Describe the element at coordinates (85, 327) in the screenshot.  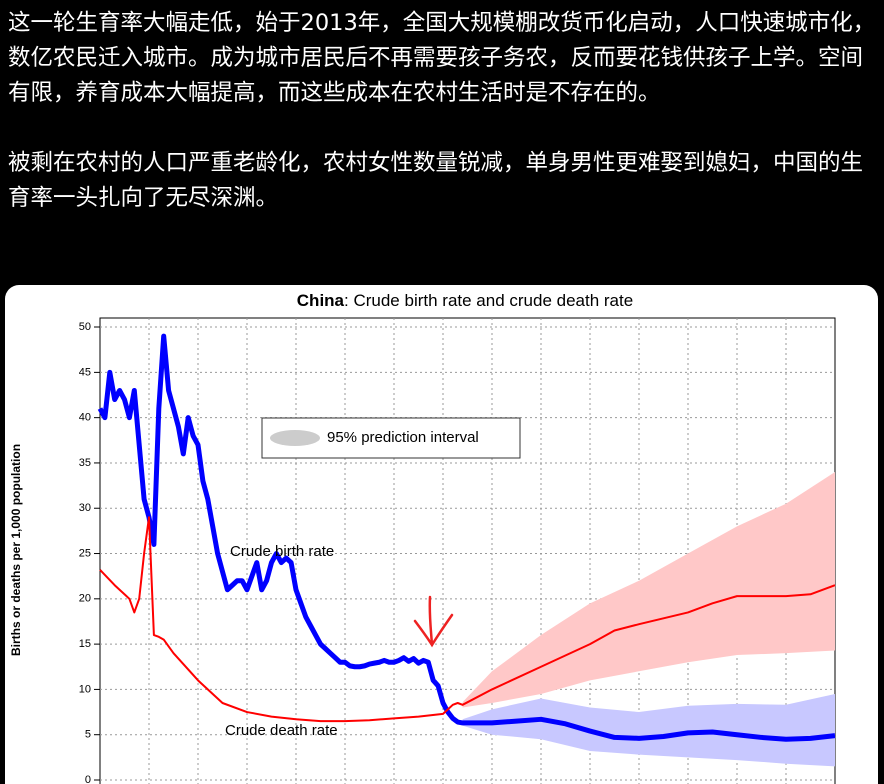
I see `y-tick-label: 50` at that location.